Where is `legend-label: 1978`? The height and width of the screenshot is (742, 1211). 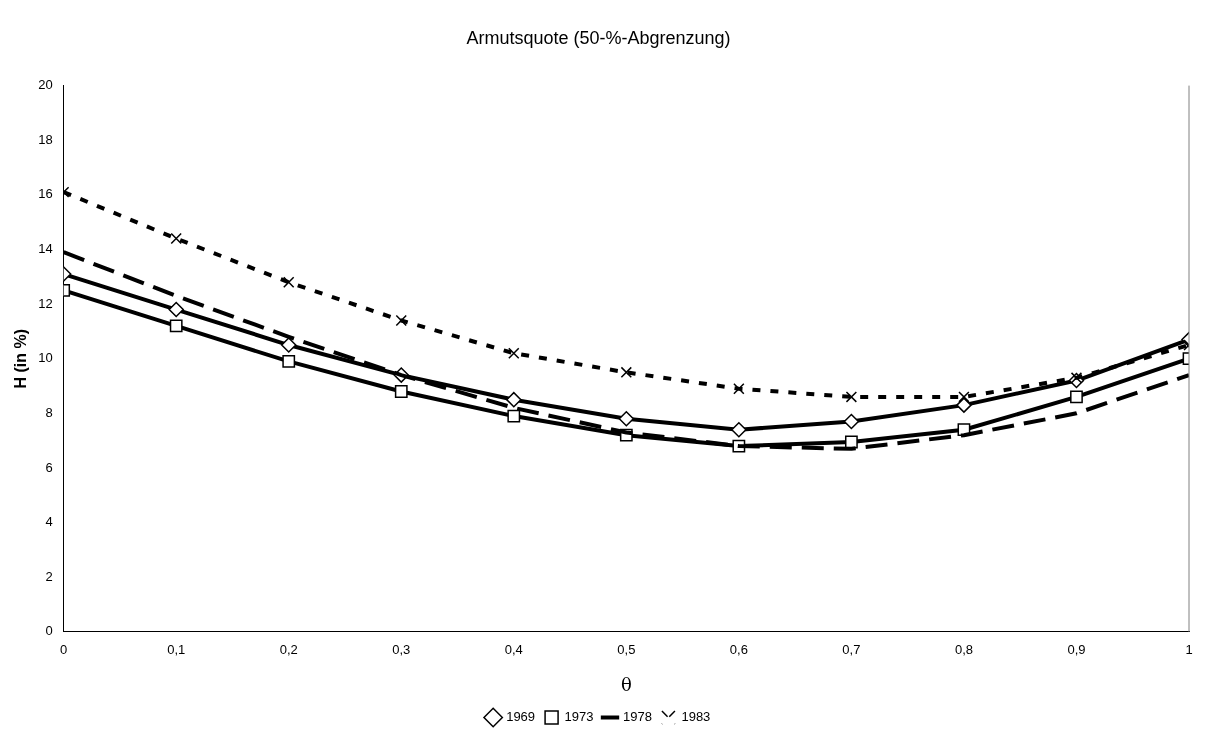 legend-label: 1978 is located at coordinates (637, 717).